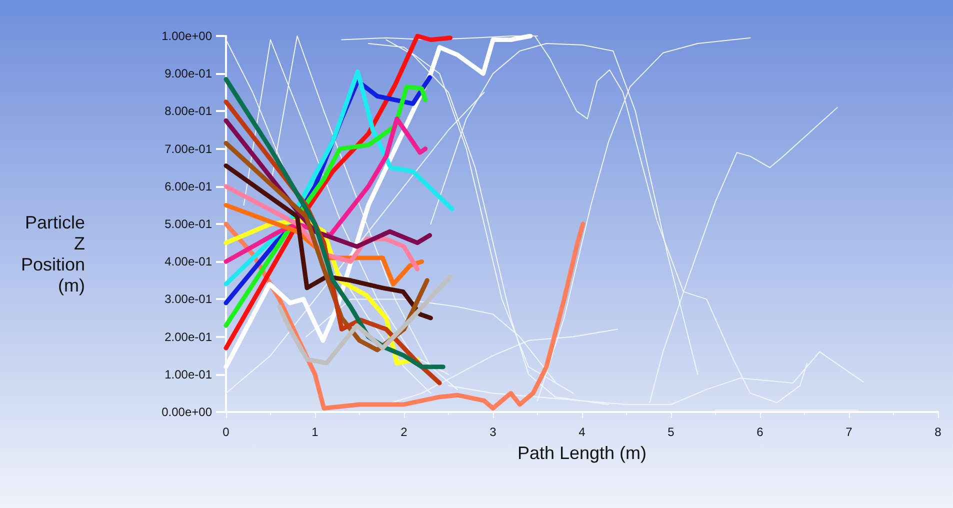 The image size is (953, 508). What do you see at coordinates (188, 111) in the screenshot?
I see `y-tick-label: 8.00e-01` at bounding box center [188, 111].